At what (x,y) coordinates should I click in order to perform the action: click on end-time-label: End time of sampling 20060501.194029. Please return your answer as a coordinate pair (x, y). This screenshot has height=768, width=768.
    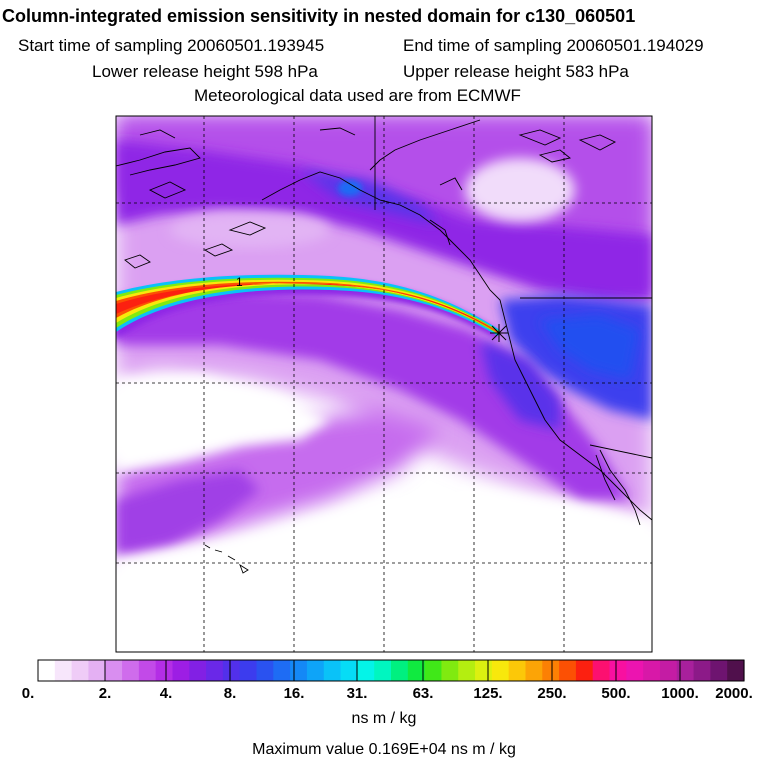
    Looking at the image, I should click on (553, 45).